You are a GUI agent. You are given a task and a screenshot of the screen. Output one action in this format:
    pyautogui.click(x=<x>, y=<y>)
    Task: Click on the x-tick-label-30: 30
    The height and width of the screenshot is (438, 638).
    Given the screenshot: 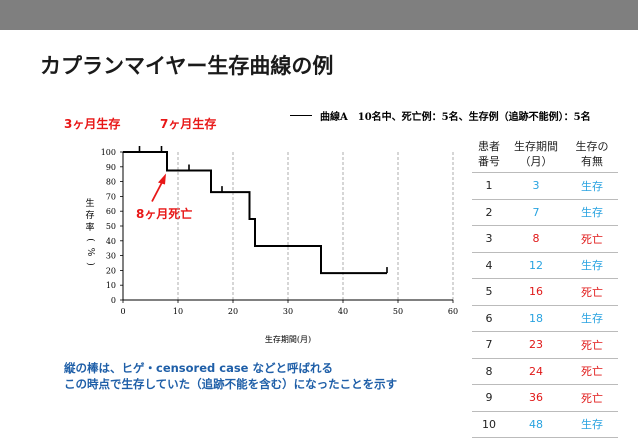 What is the action you would take?
    pyautogui.click(x=288, y=311)
    